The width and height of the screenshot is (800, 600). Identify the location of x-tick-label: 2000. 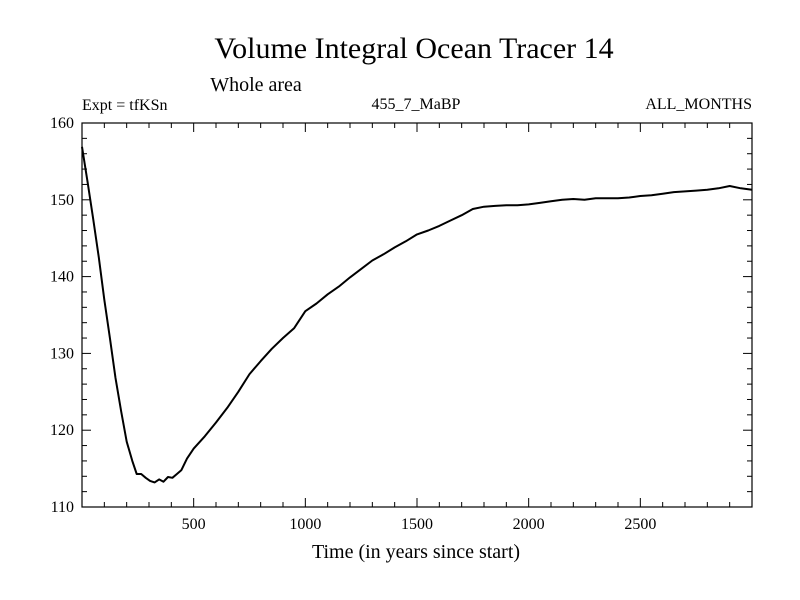
(529, 524).